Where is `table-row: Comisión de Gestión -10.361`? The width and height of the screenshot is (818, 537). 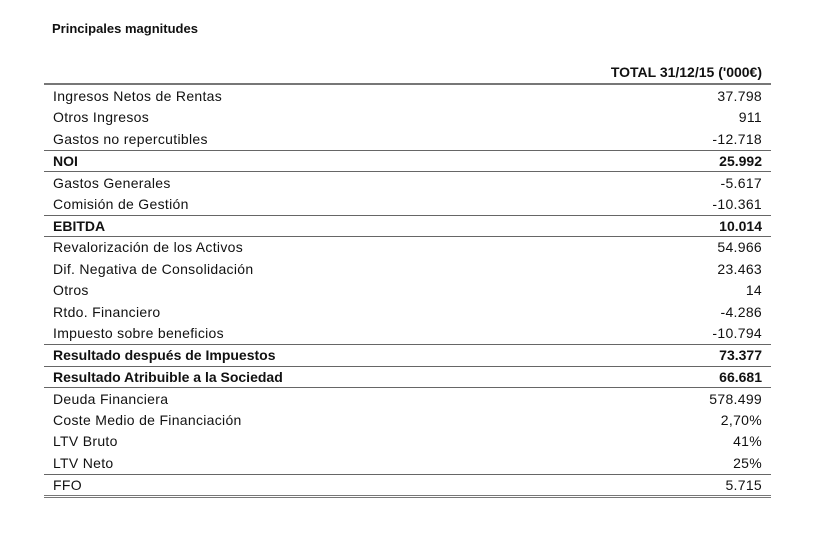 table-row: Comisión de Gestión -10.361 is located at coordinates (407, 204).